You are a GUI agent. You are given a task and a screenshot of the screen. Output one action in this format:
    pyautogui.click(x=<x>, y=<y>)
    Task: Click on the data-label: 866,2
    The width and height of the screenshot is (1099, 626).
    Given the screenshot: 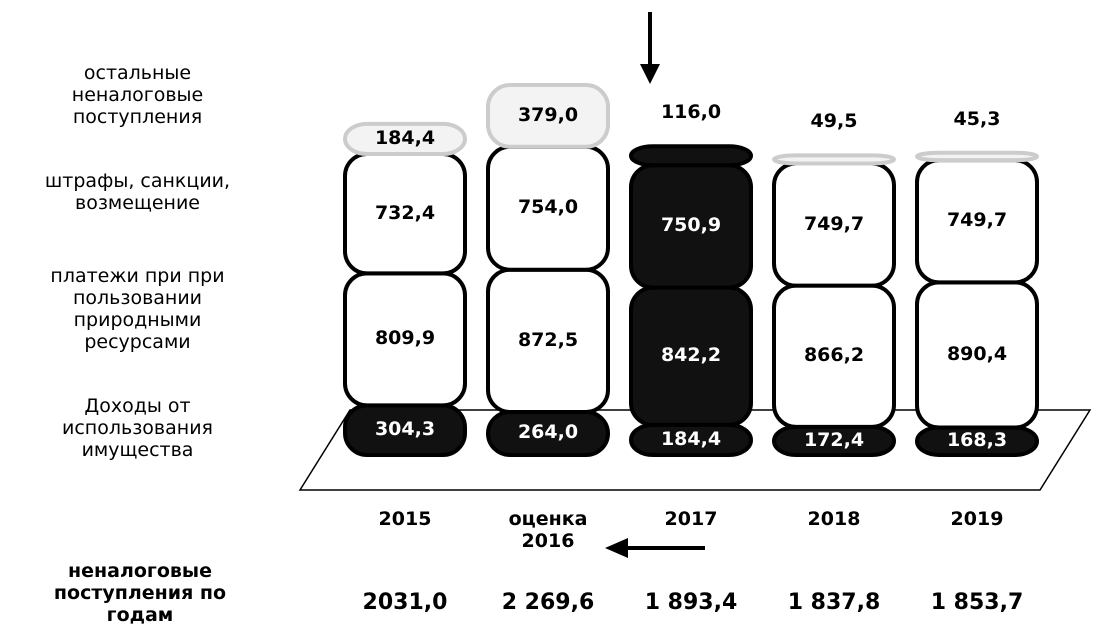 What is the action you would take?
    pyautogui.click(x=834, y=355)
    